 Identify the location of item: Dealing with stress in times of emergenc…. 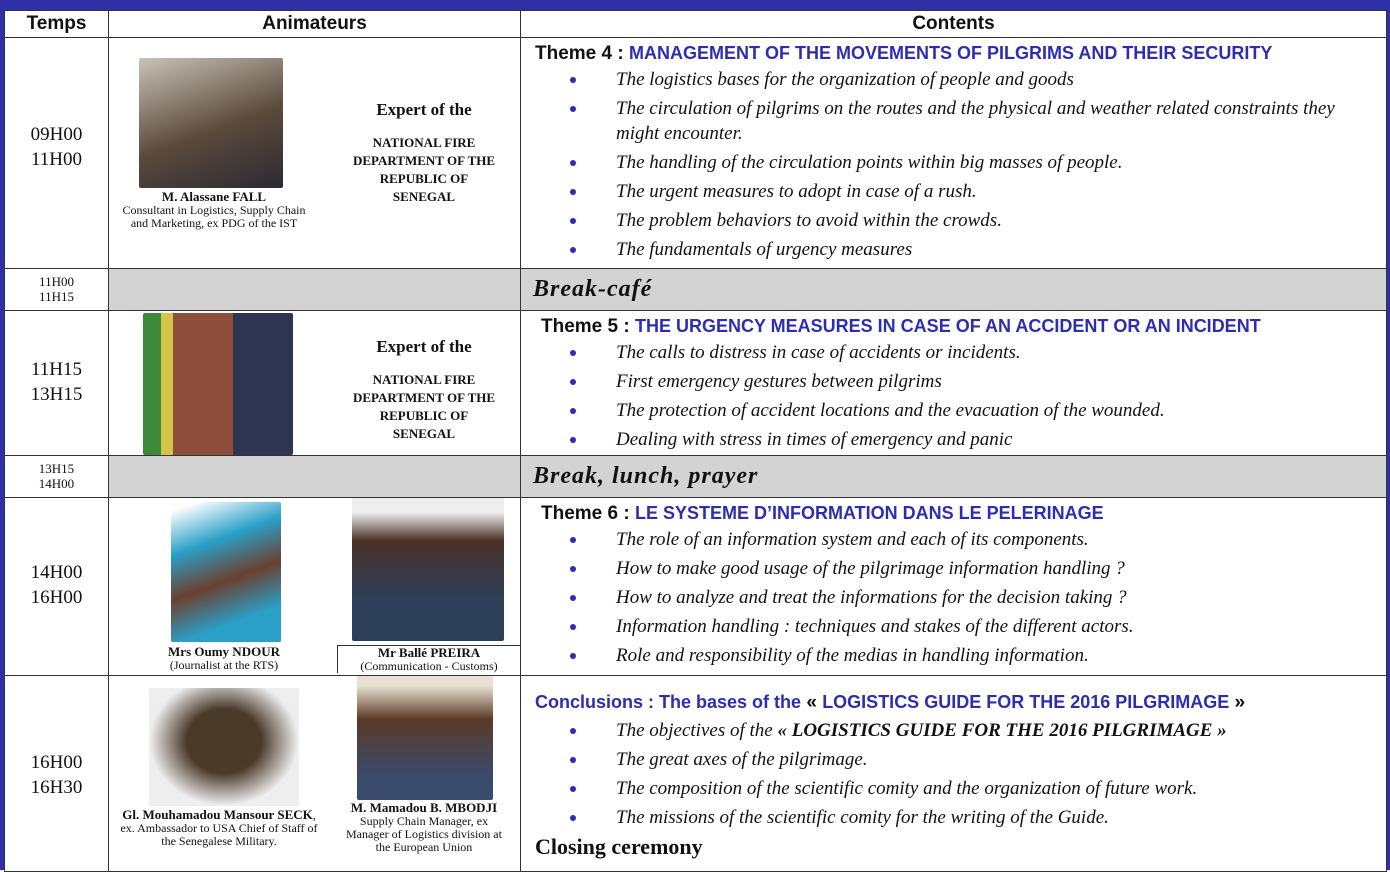
(978, 439).